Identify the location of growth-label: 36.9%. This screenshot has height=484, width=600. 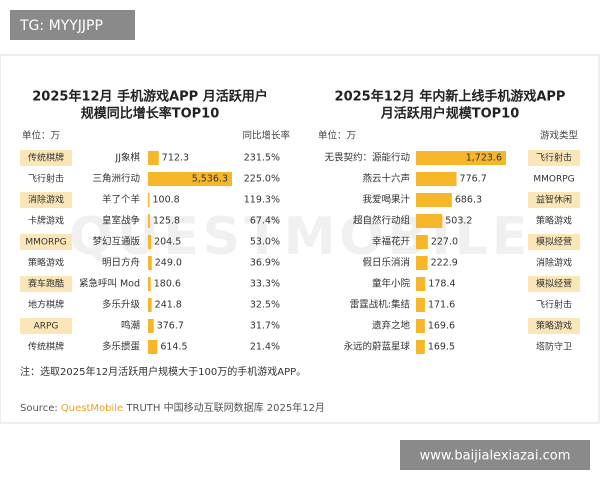
(265, 263).